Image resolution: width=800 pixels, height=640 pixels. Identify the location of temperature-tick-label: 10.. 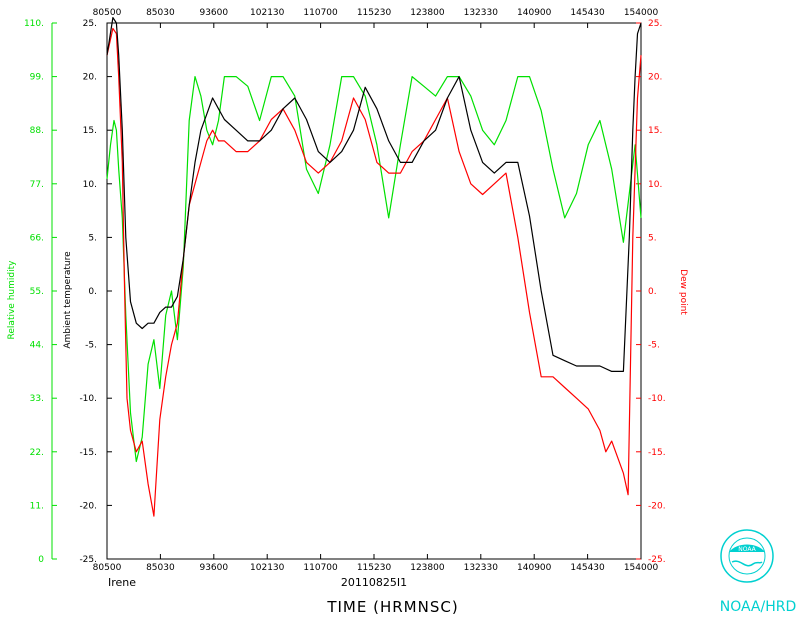
(90, 185).